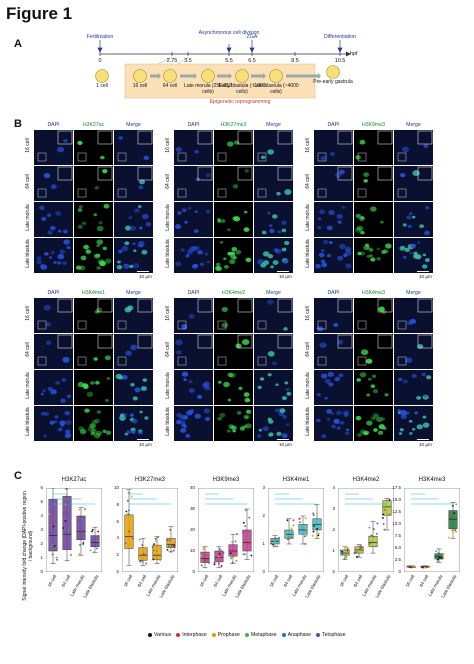  I want to click on legend-swatch, so click(317, 634).